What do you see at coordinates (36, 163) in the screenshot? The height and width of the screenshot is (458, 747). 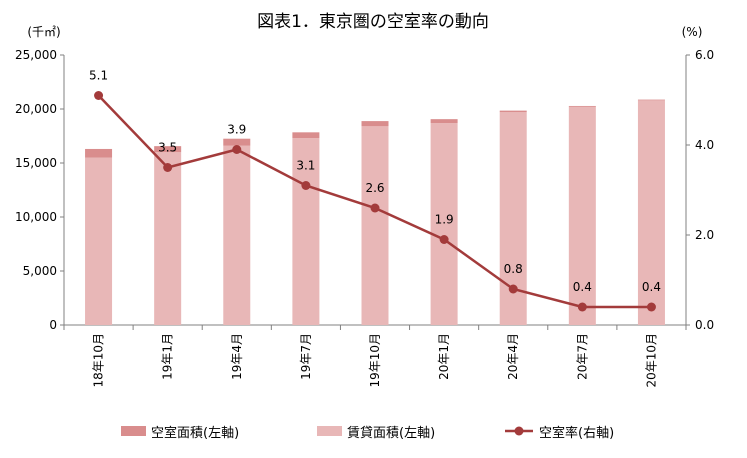 I see `left-tick-label: 15,000` at bounding box center [36, 163].